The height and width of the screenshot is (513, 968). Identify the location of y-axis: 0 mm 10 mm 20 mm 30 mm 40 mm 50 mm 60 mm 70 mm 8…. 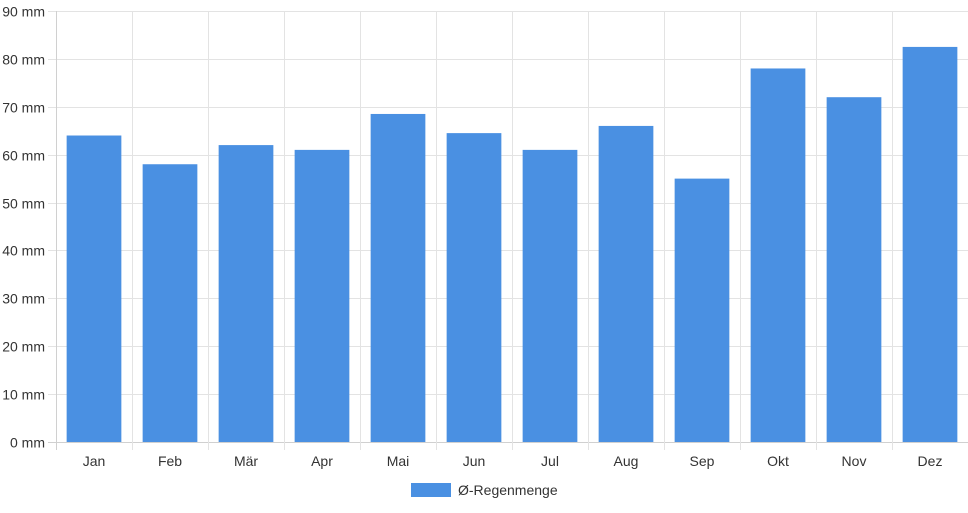
(23, 227).